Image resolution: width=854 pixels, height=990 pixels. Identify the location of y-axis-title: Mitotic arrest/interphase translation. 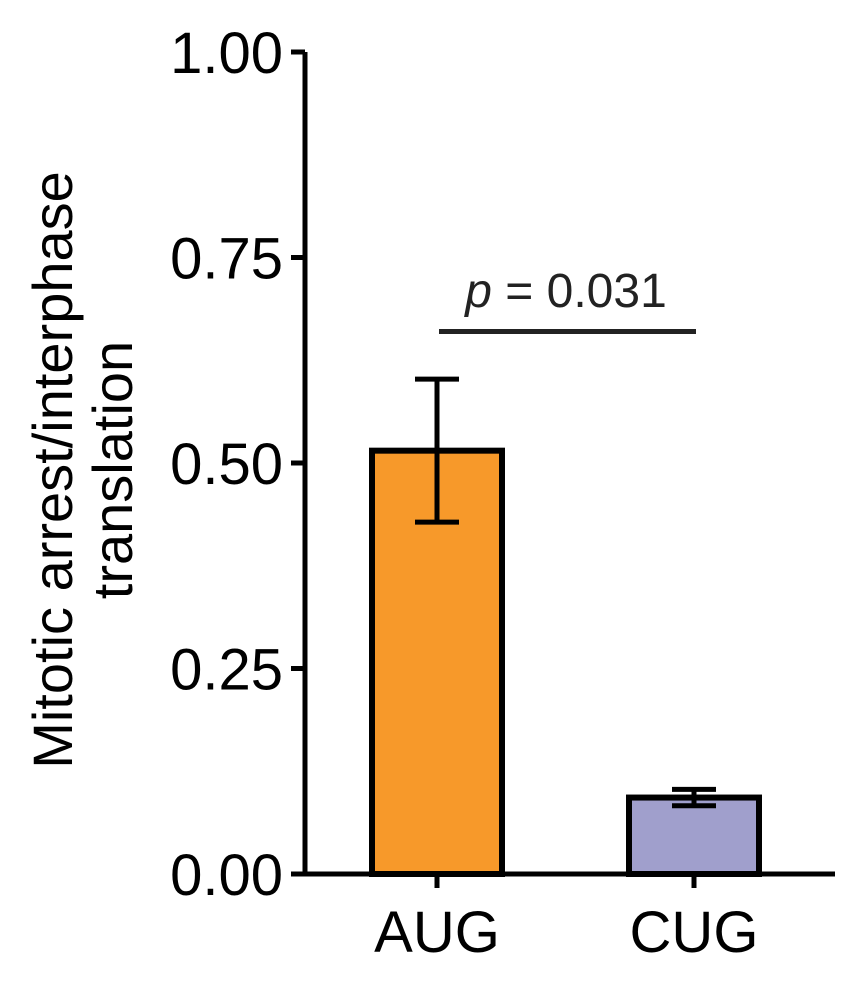
(82, 470).